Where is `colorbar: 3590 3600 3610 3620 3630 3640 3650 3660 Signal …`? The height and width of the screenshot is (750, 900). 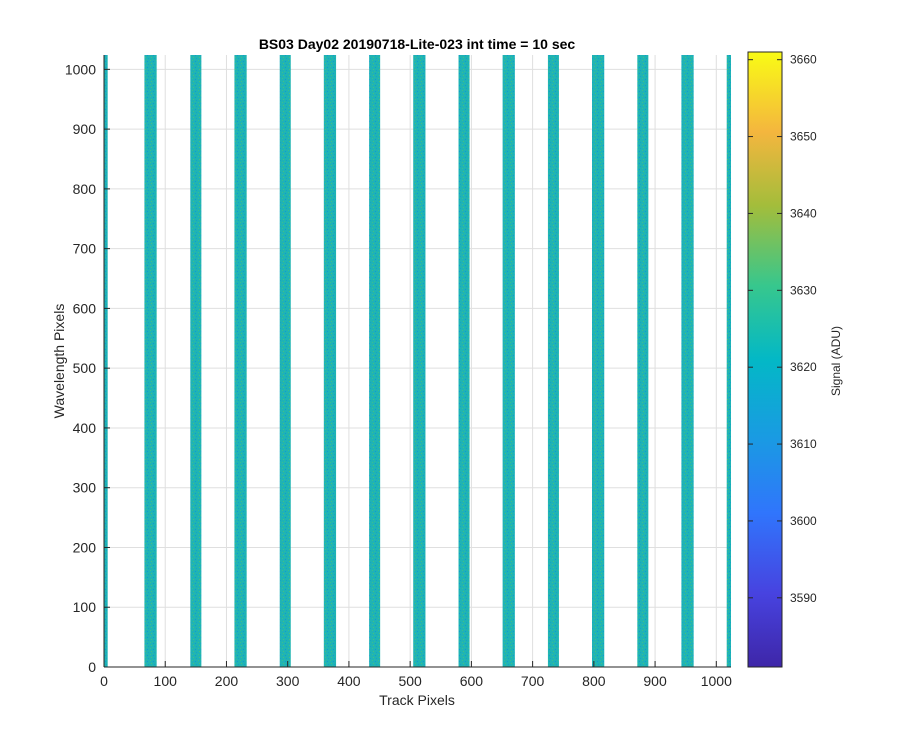 colorbar: 3590 3600 3610 3620 3630 3640 3650 3660 Signal … is located at coordinates (795, 359).